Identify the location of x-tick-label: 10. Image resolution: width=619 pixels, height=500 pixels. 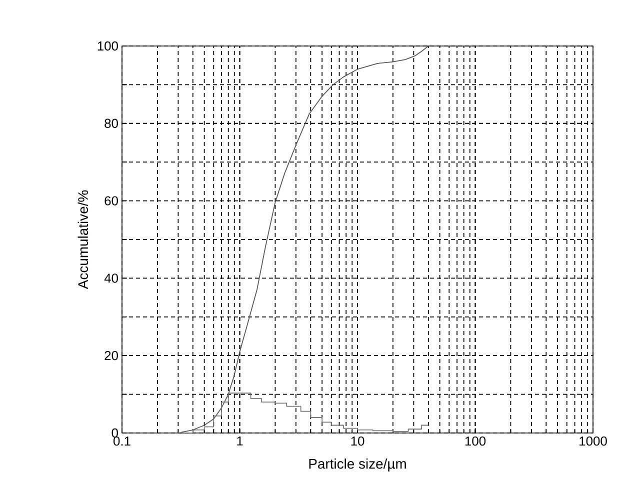
(357, 441).